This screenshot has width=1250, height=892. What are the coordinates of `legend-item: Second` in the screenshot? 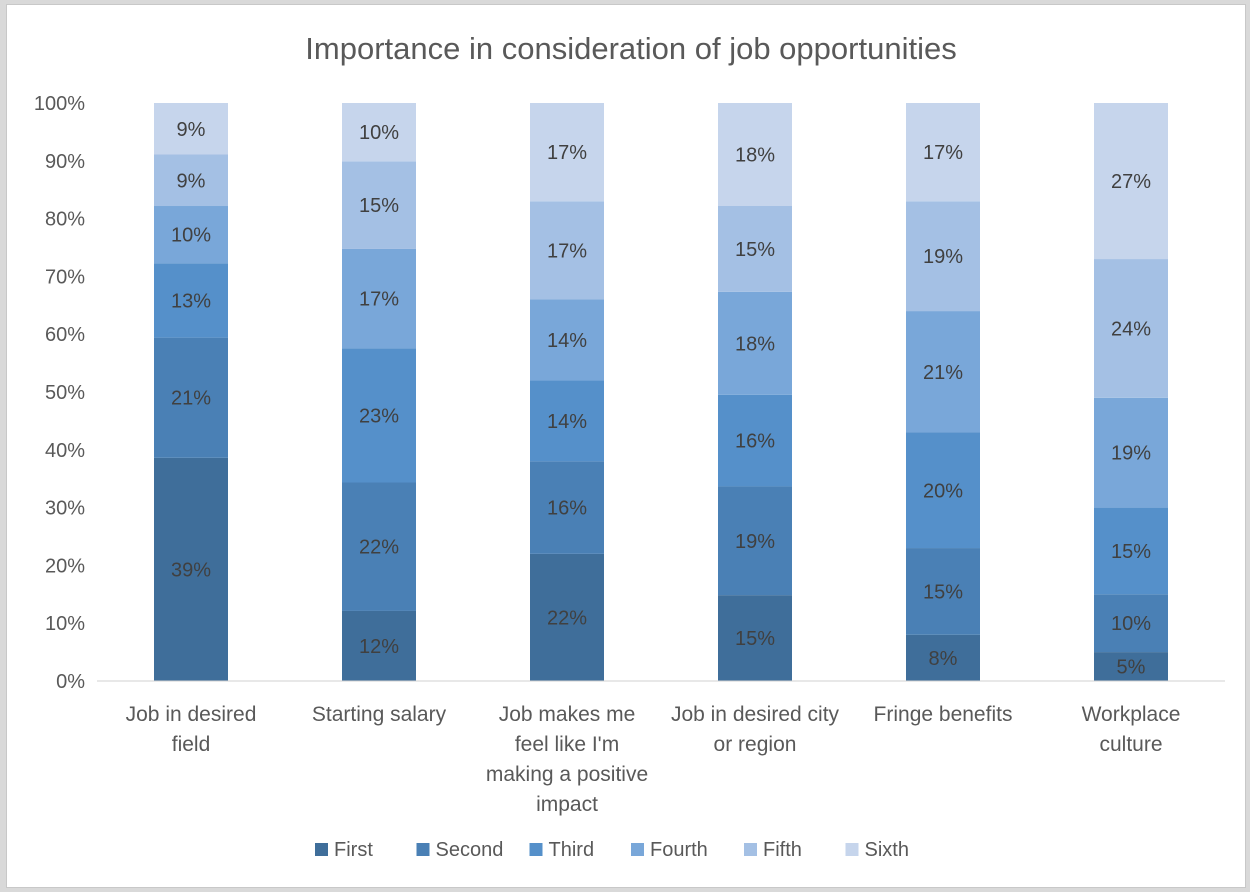 It's located at (460, 850).